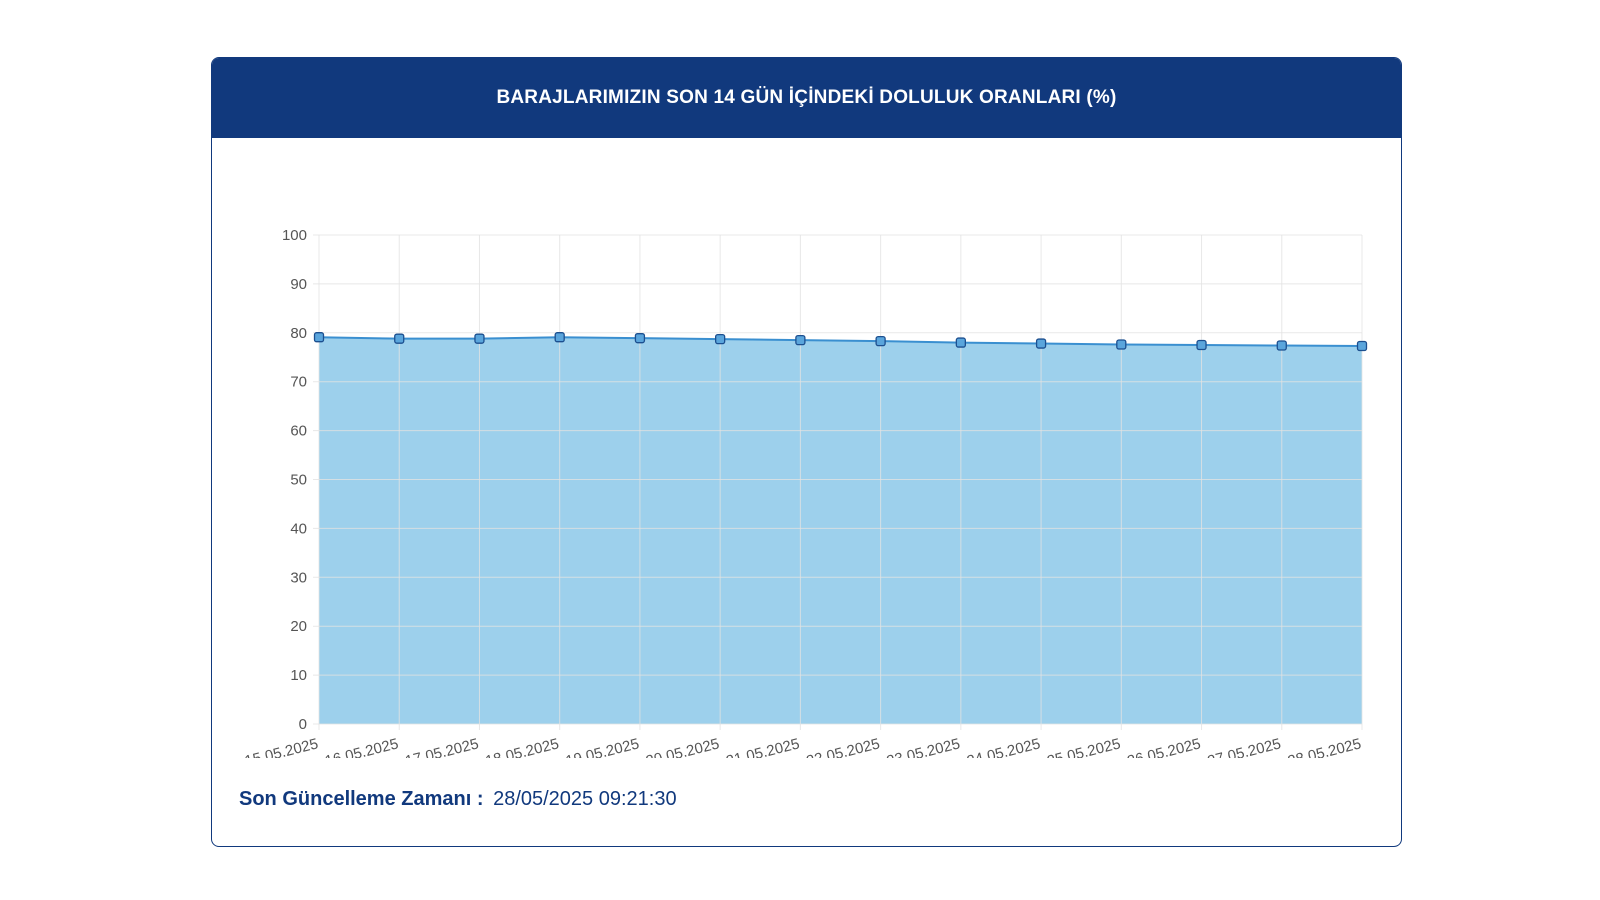 The height and width of the screenshot is (900, 1600). I want to click on y-tick-label: 50, so click(298, 480).